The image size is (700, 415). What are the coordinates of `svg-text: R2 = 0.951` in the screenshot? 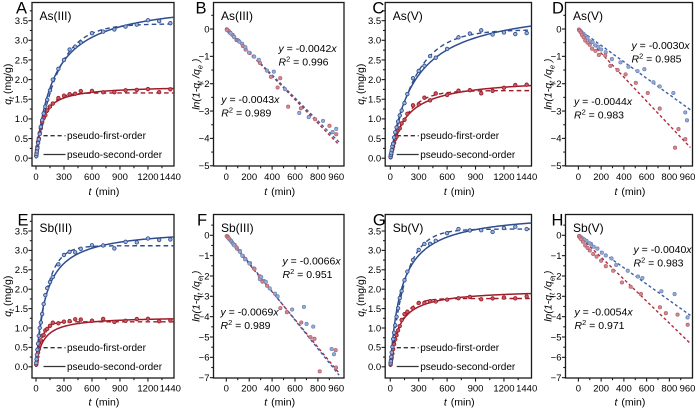 It's located at (308, 274).